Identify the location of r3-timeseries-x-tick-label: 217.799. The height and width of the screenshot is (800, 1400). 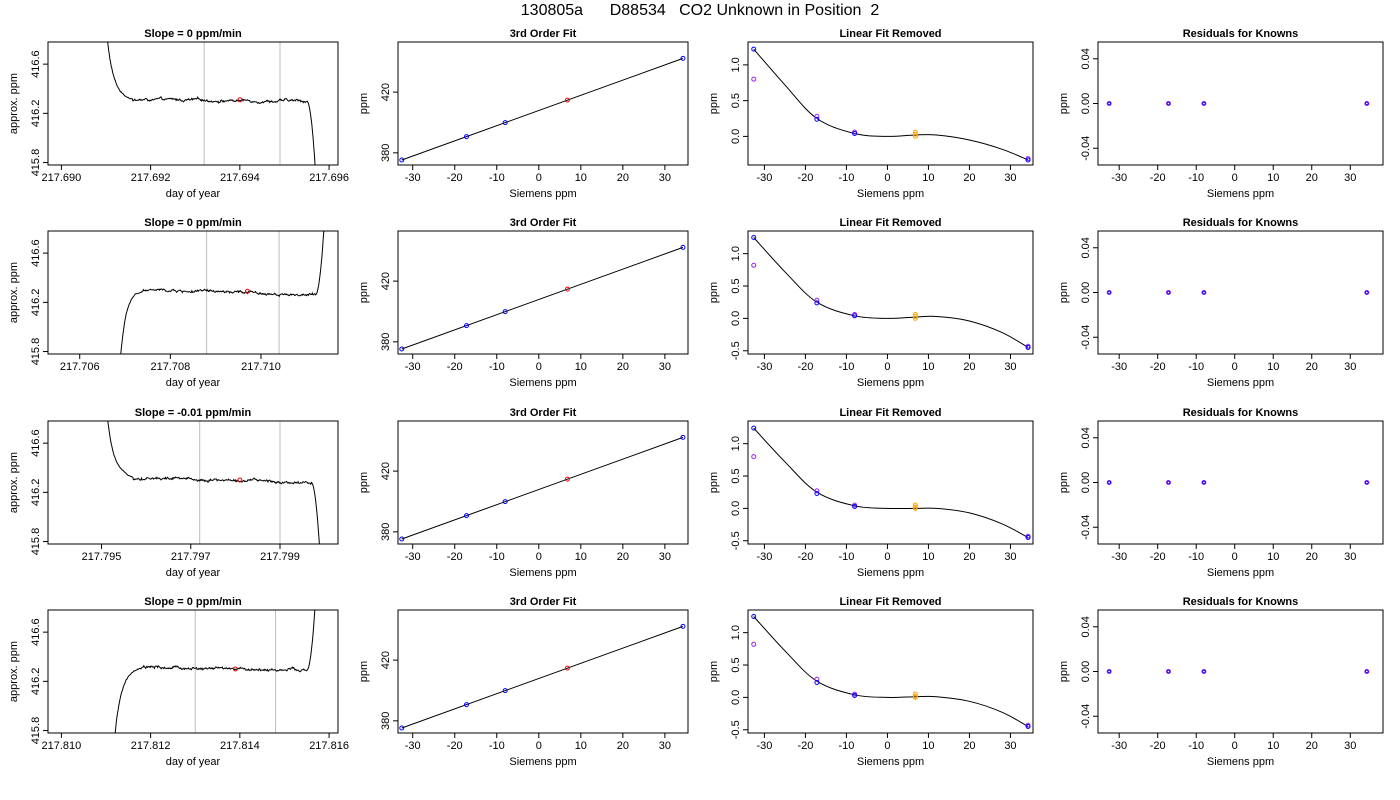
(280, 557).